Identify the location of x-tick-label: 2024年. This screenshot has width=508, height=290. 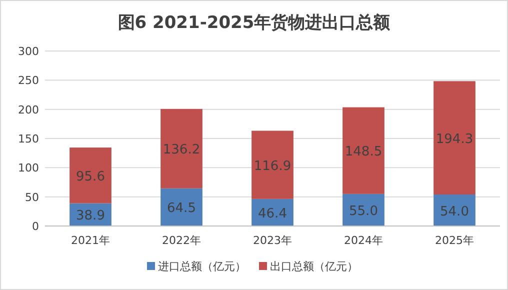
(363, 240).